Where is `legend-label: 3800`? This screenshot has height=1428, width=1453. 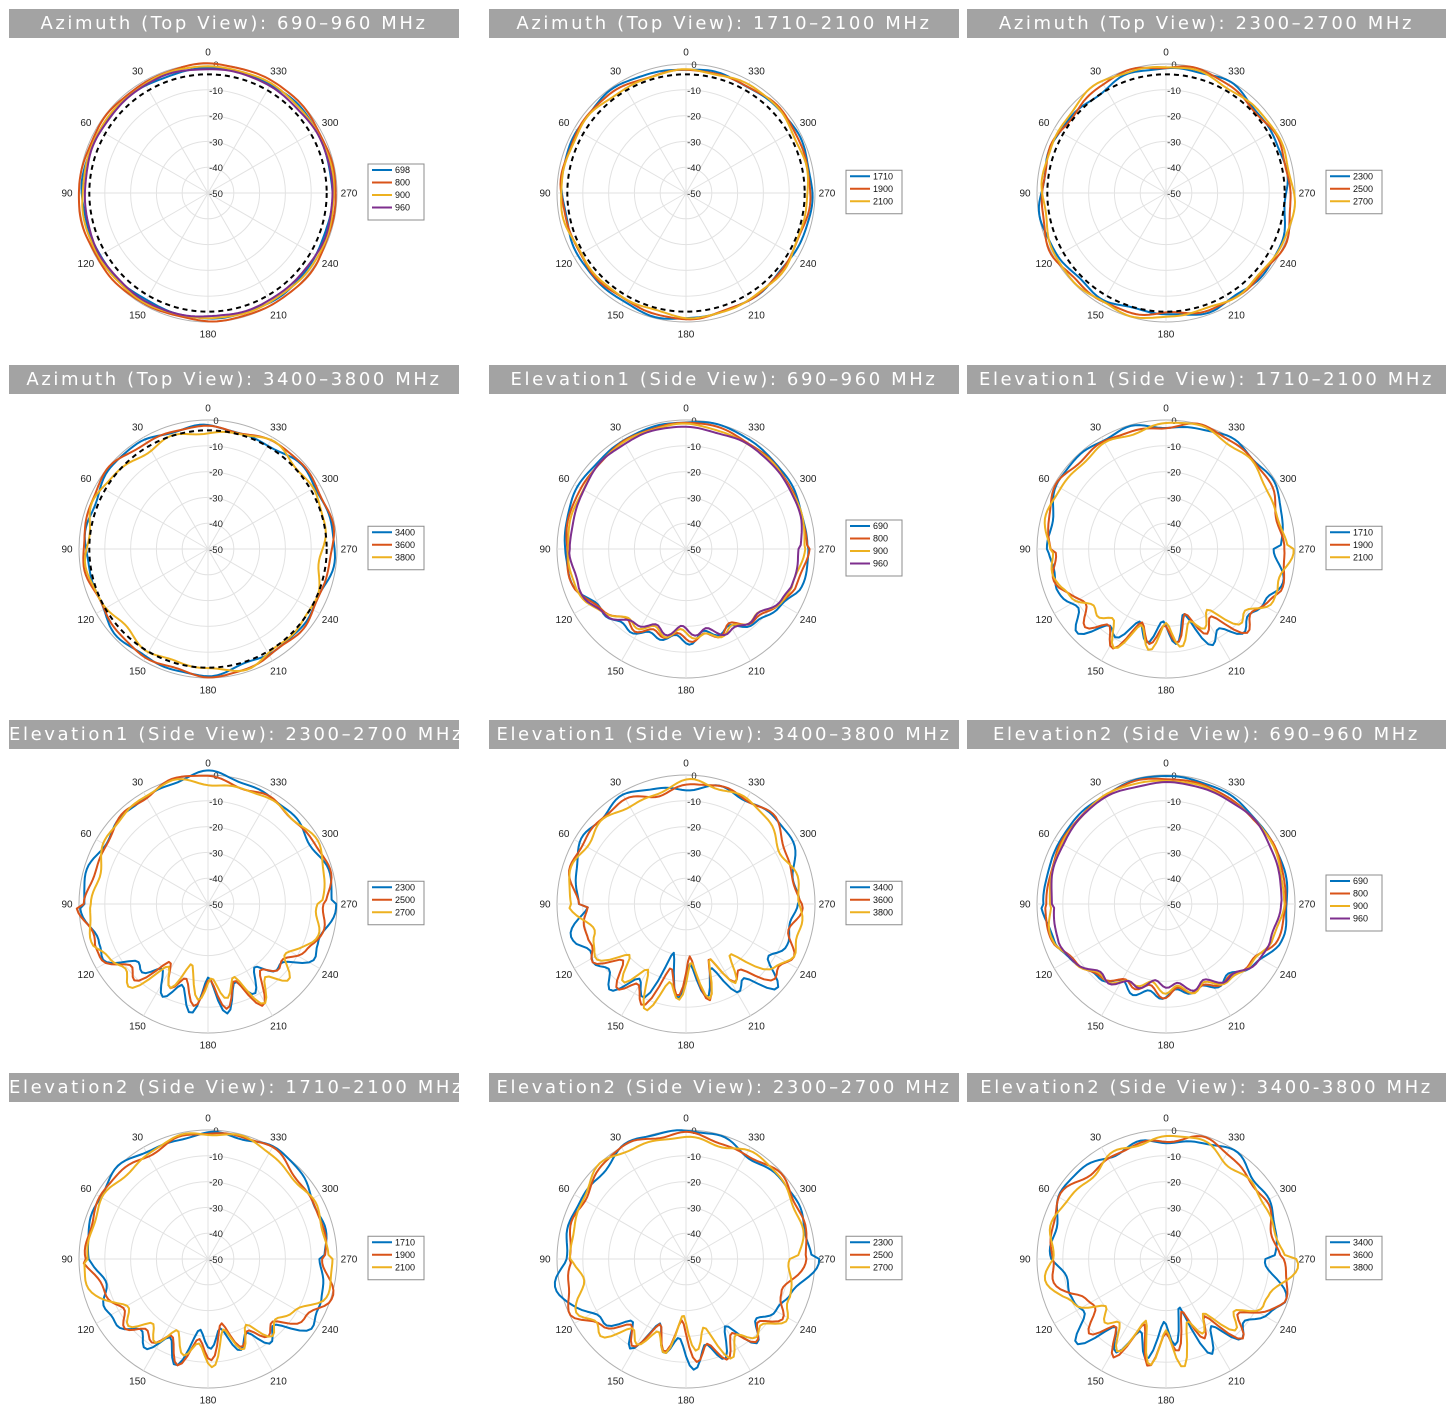
legend-label: 3800 is located at coordinates (1363, 1267).